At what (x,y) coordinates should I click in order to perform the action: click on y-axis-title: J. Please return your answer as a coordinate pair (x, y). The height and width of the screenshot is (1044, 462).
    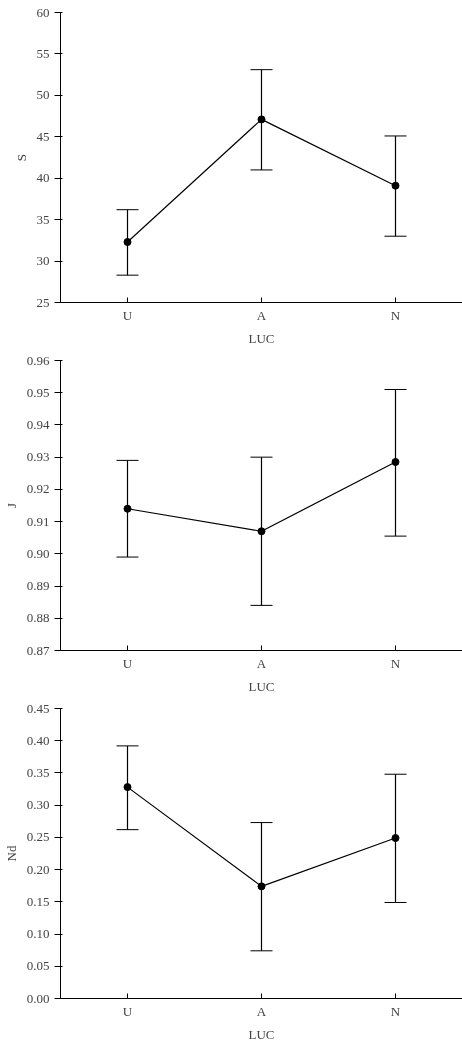
    Looking at the image, I should click on (11, 505).